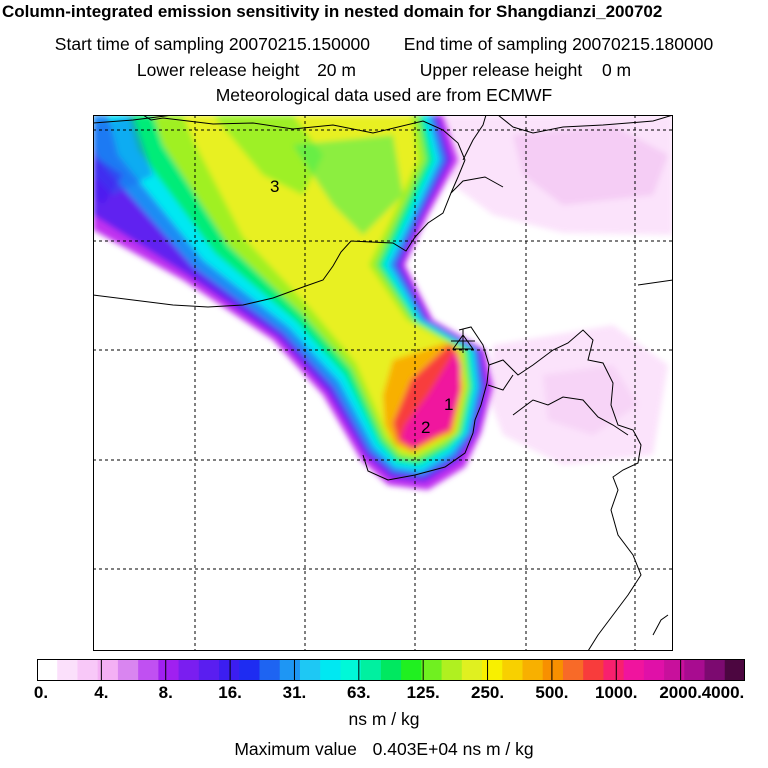  Describe the element at coordinates (616, 692) in the screenshot. I see `color-scale-tick-label: 1000.` at that location.